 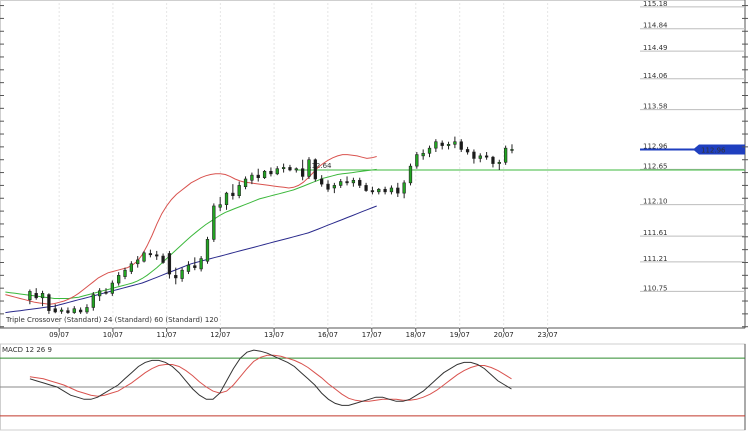 What do you see at coordinates (372, 335) in the screenshot?
I see `x-tick-label: 17/07` at bounding box center [372, 335].